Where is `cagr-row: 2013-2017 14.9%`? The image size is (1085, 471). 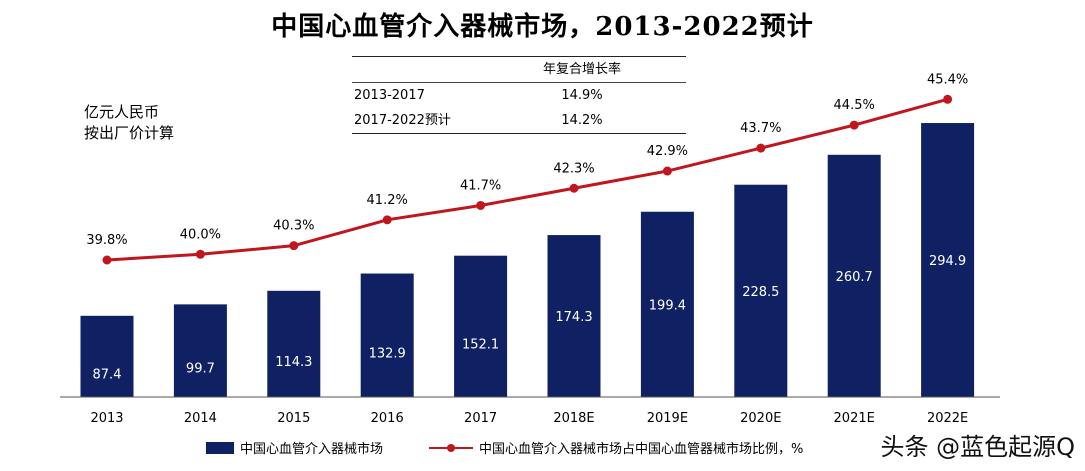 cagr-row: 2013-2017 14.9% is located at coordinates (519, 95).